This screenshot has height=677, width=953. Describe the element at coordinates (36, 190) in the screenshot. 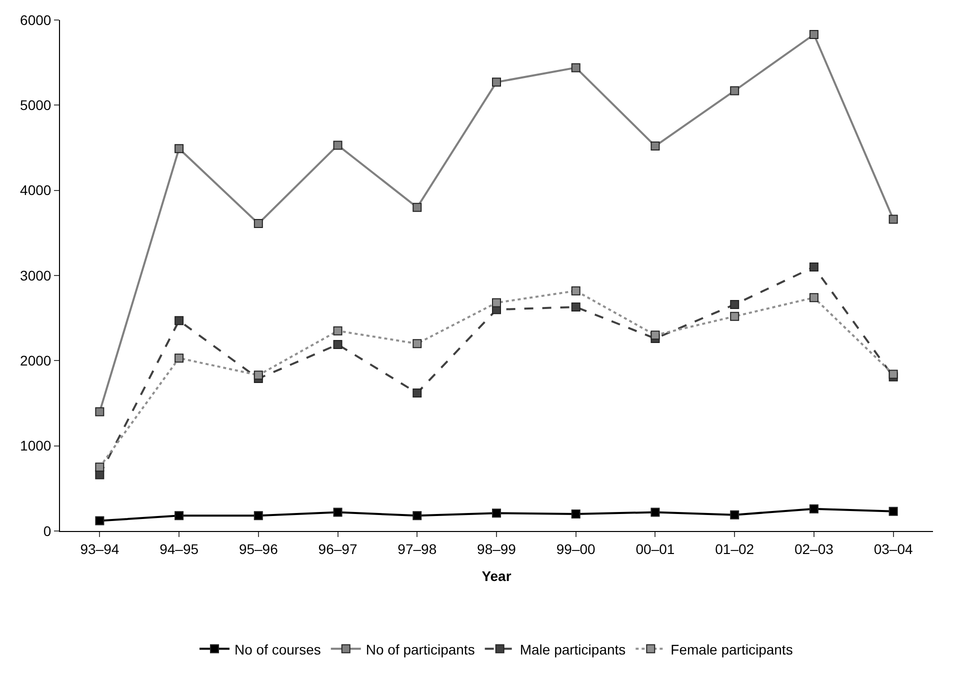

I see `y-tick-label: 4000` at that location.